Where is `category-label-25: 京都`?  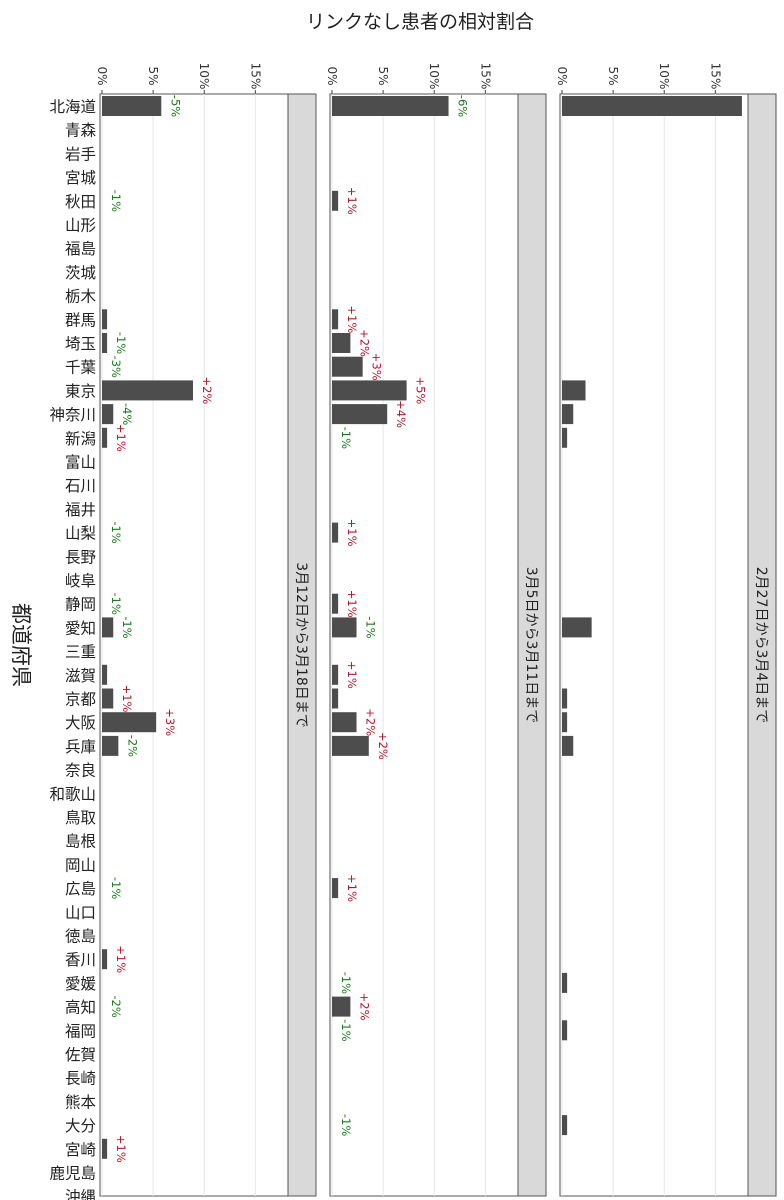 category-label-25: 京都 is located at coordinates (80, 700).